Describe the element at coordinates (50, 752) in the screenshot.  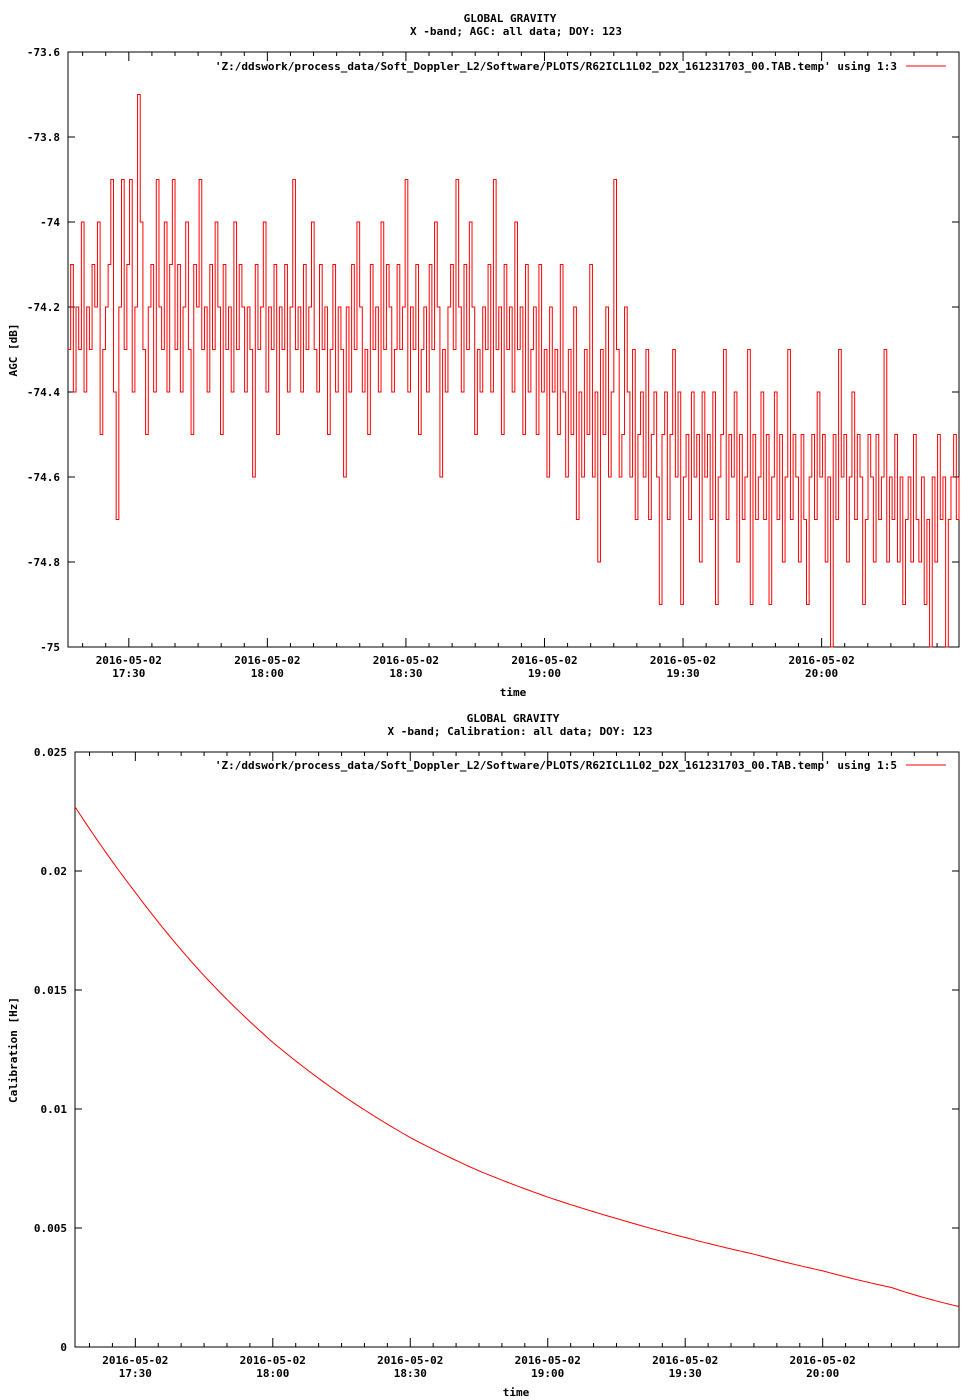
I see `y-tick-label: 0.025` at that location.